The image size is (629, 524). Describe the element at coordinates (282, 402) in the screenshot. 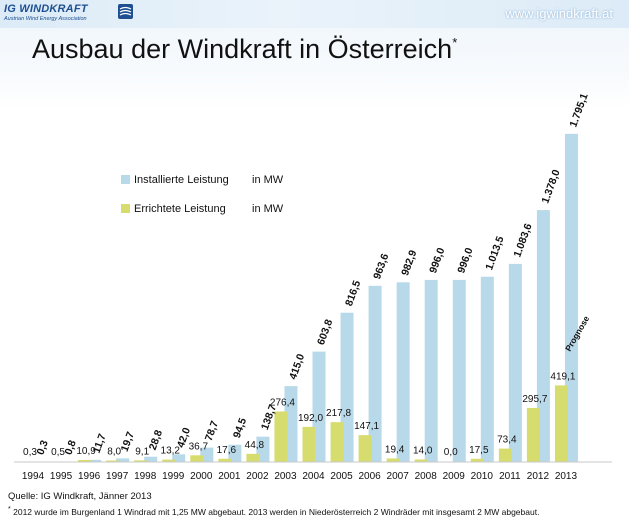

I see `built-value-label: 276,4` at that location.